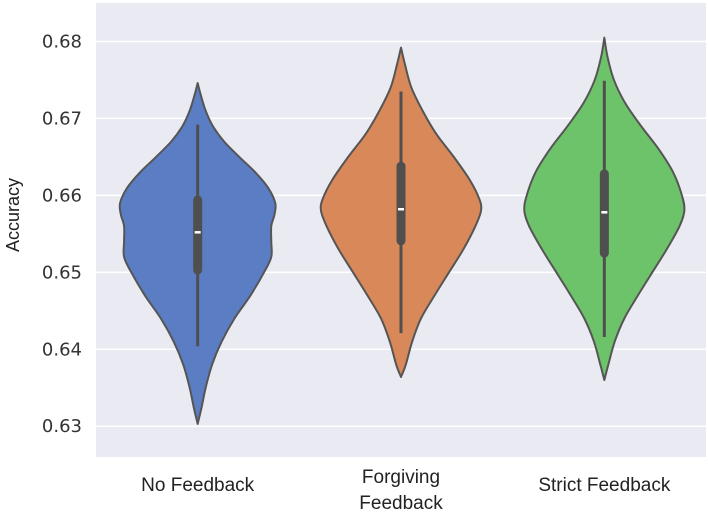 Image resolution: width=708 pixels, height=514 pixels. I want to click on y-tick-labels: 0.63 0.64 0.65 0.66 0.67 0.68, so click(62, 234).